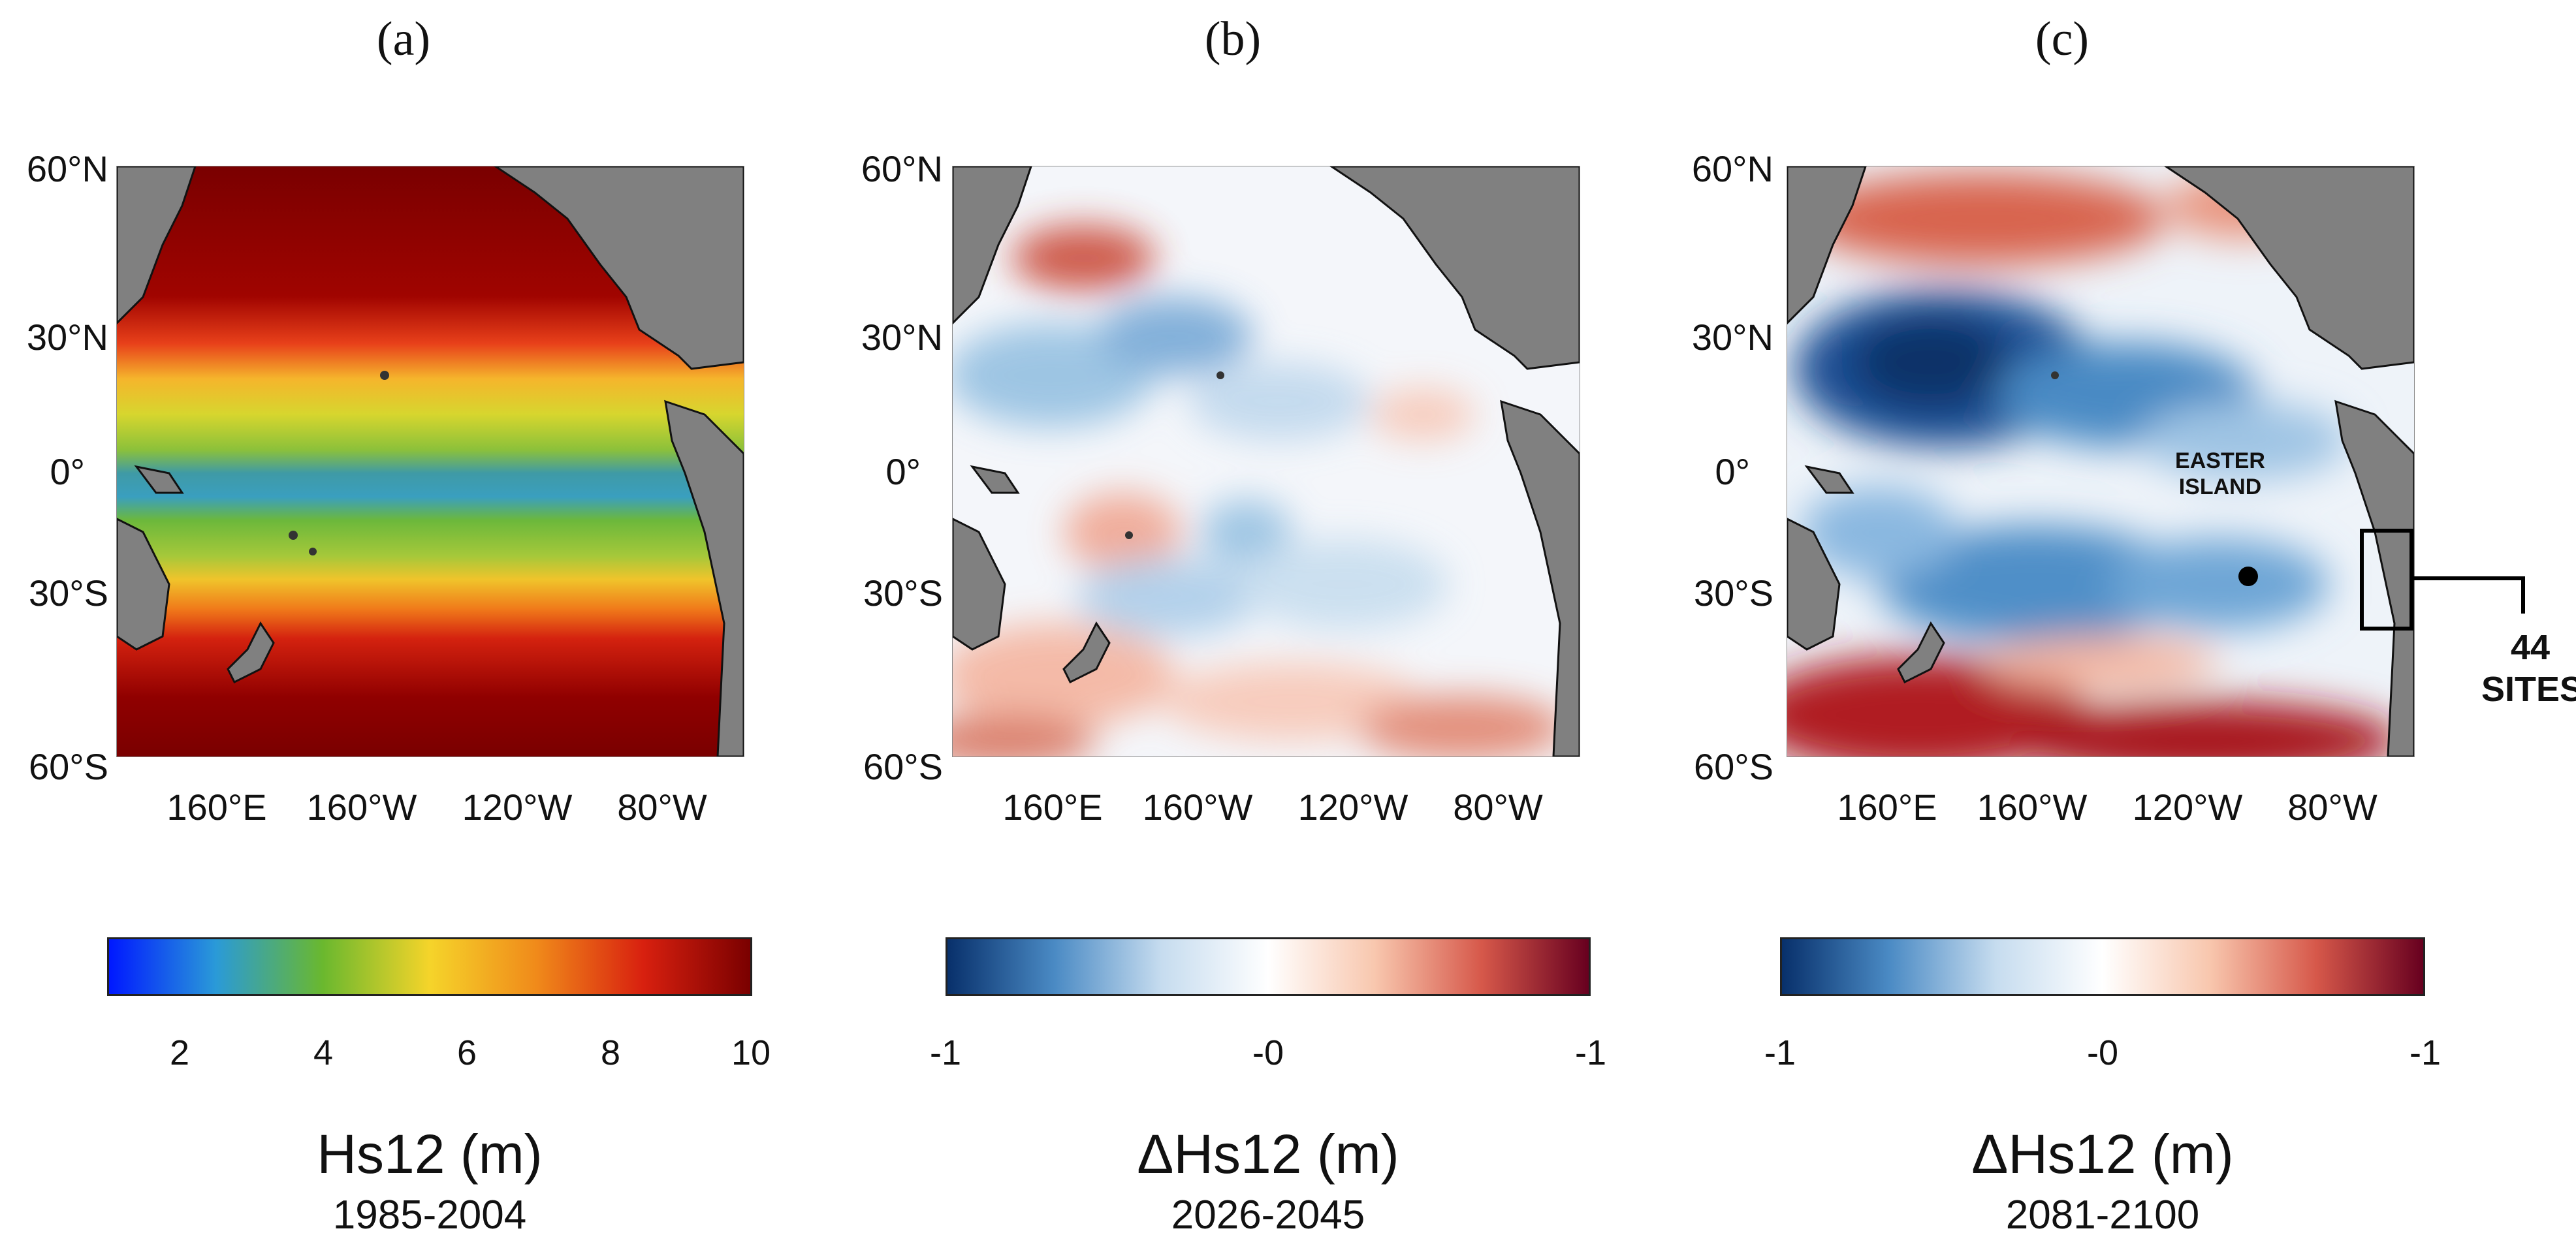  Describe the element at coordinates (2220, 487) in the screenshot. I see `easter-label-line2: ISLAND` at that location.